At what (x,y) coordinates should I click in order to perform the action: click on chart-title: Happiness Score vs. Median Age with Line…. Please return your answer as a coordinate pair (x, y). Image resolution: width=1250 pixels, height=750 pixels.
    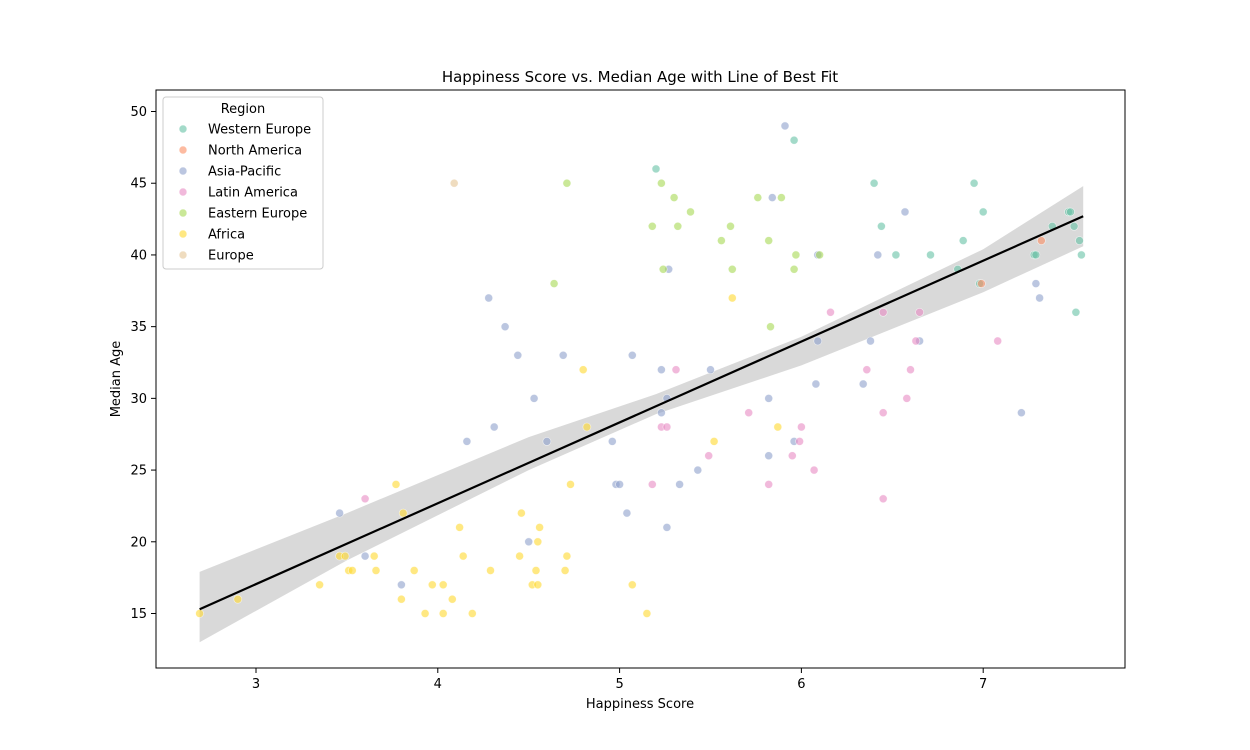
    Looking at the image, I should click on (640, 77).